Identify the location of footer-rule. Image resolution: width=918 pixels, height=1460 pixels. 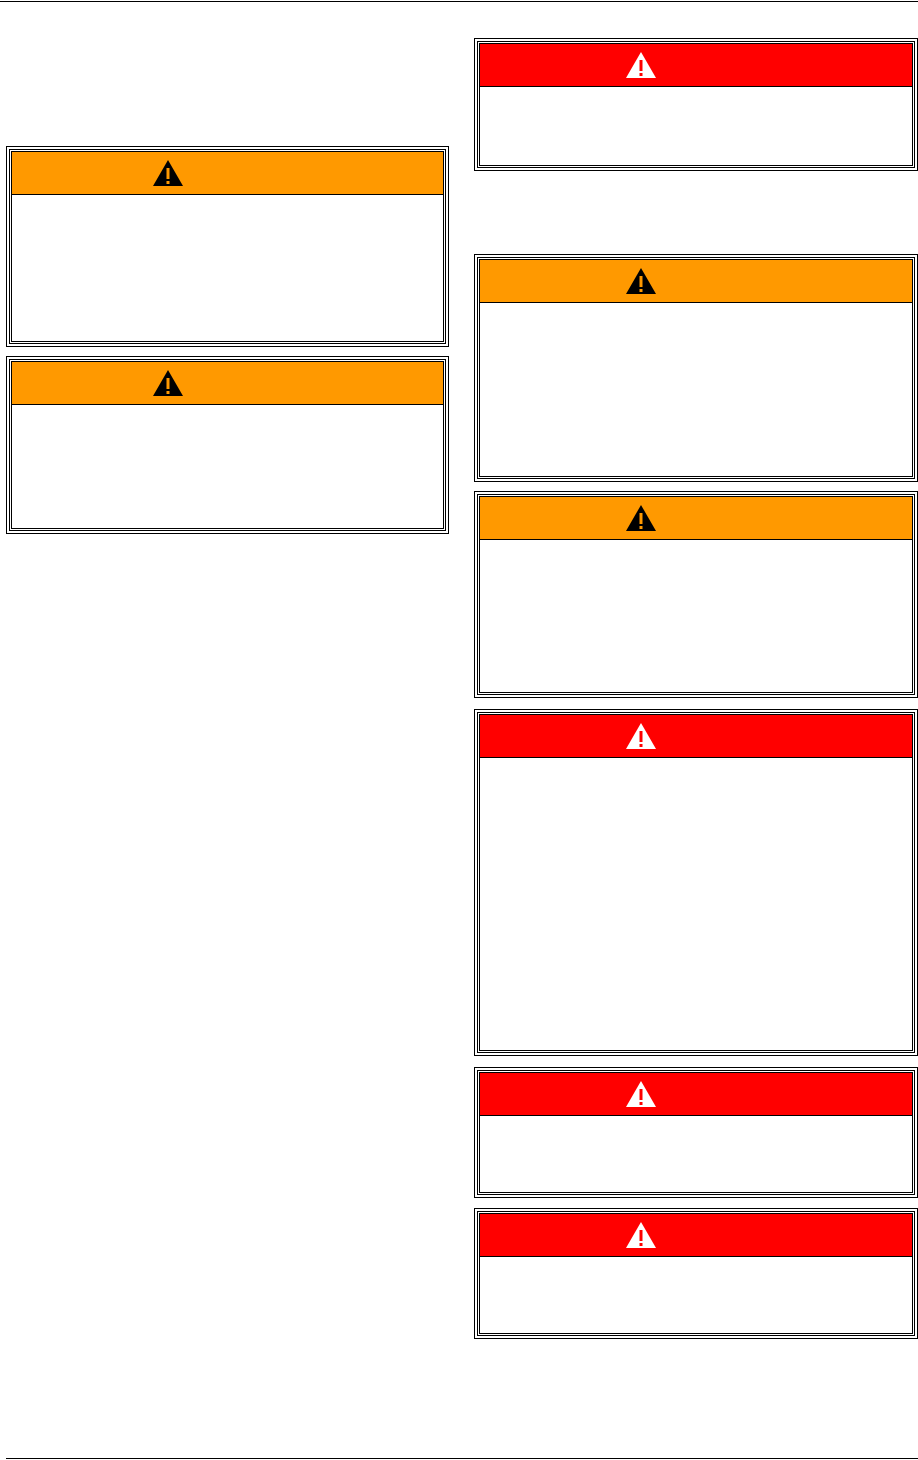
(462, 1458).